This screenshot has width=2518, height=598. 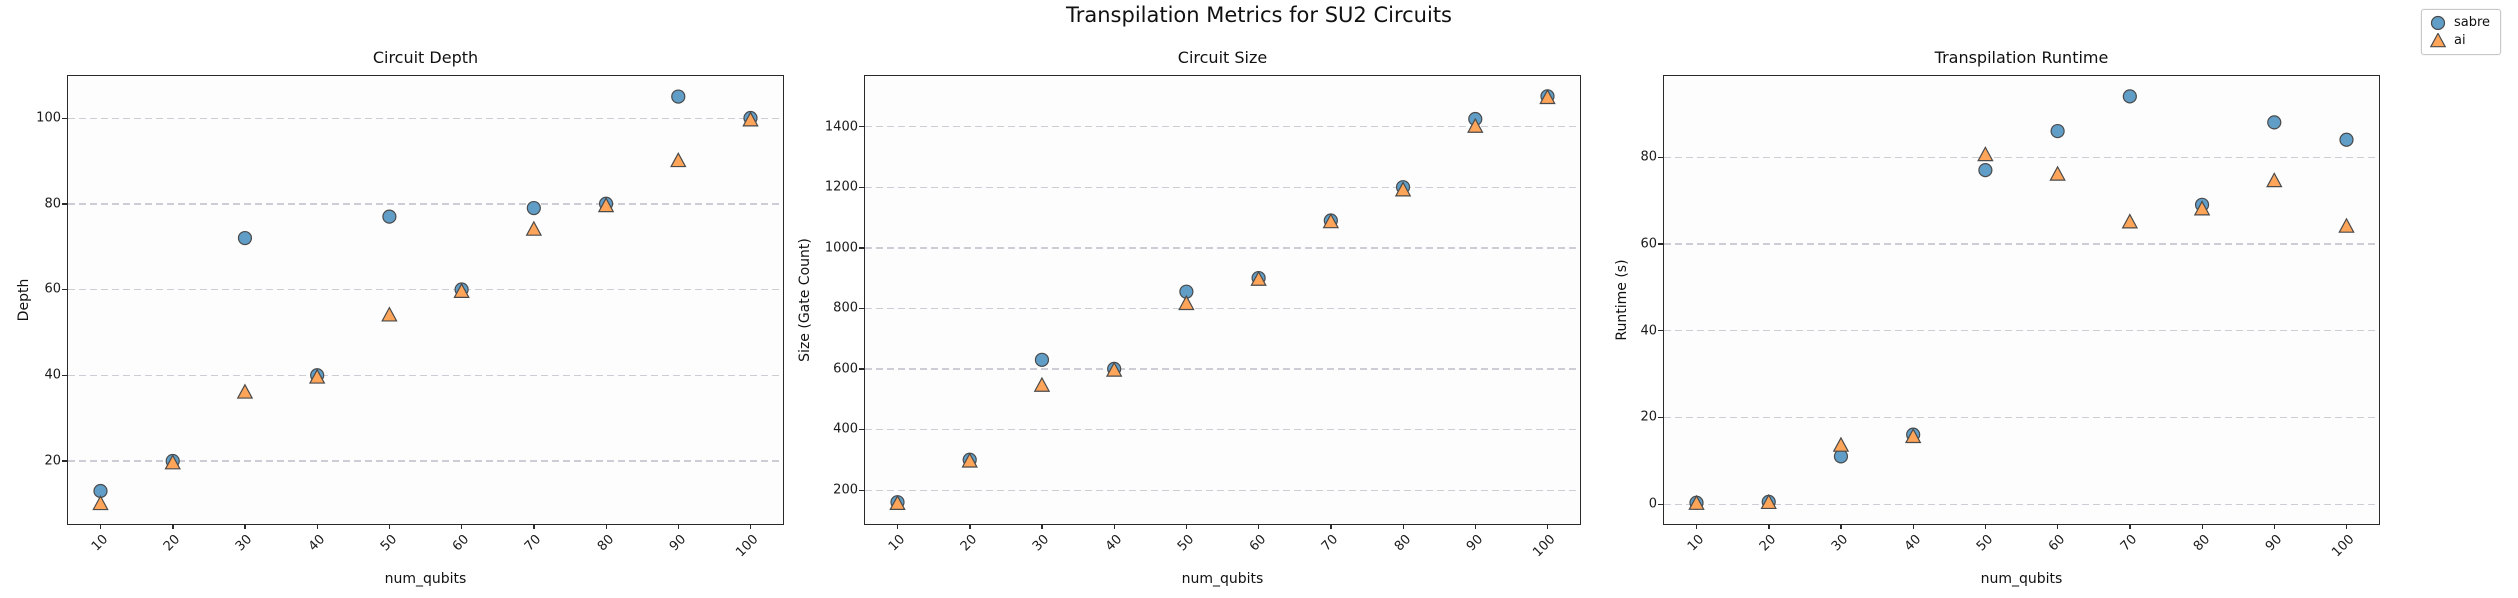 I want to click on y-tick-label: 1400, so click(x=841, y=127).